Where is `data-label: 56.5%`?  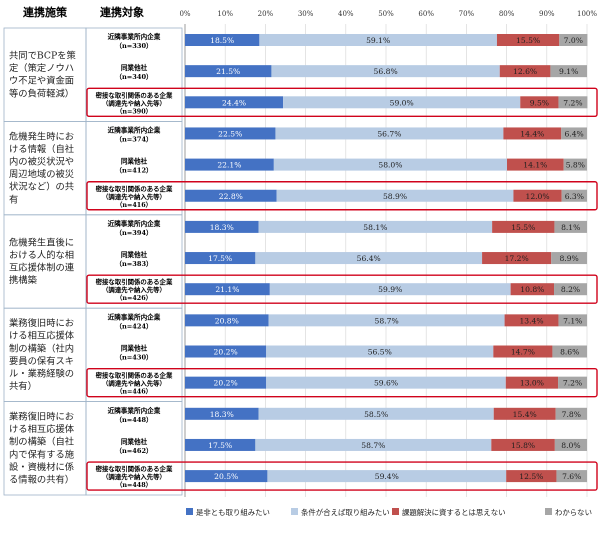
data-label: 56.5% is located at coordinates (380, 352).